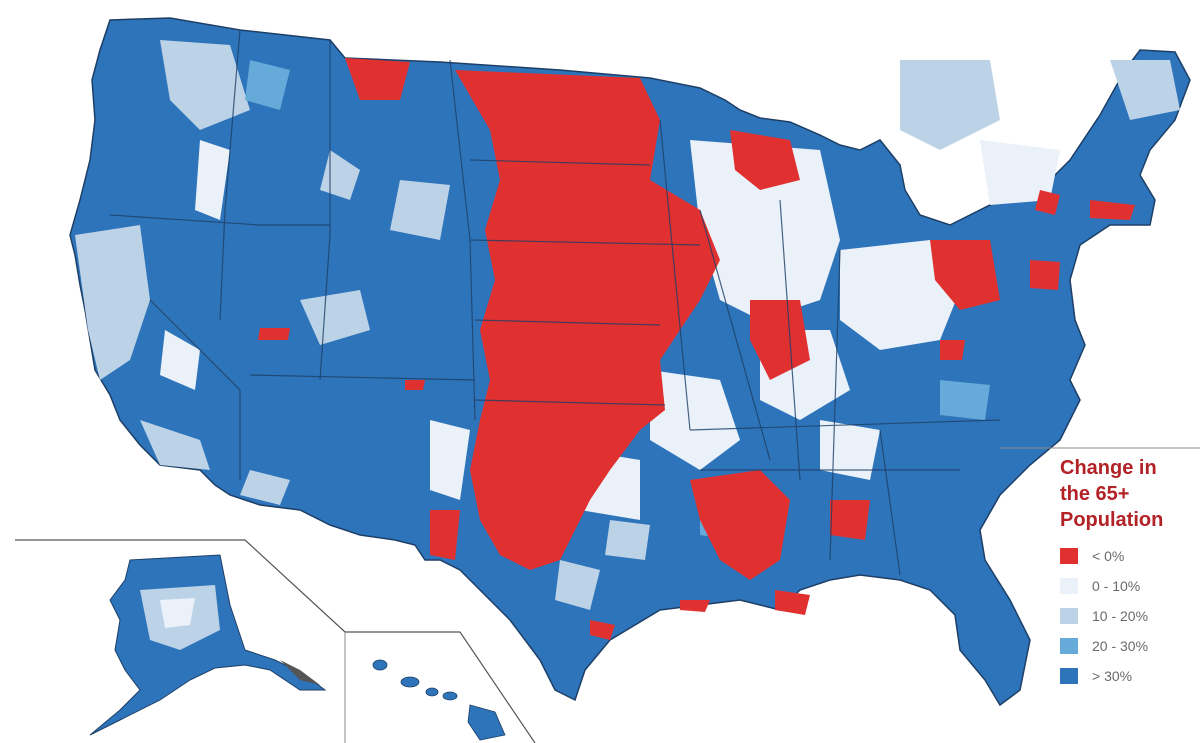  Describe the element at coordinates (1116, 586) in the screenshot. I see `legend-label: 0 - 10%` at that location.